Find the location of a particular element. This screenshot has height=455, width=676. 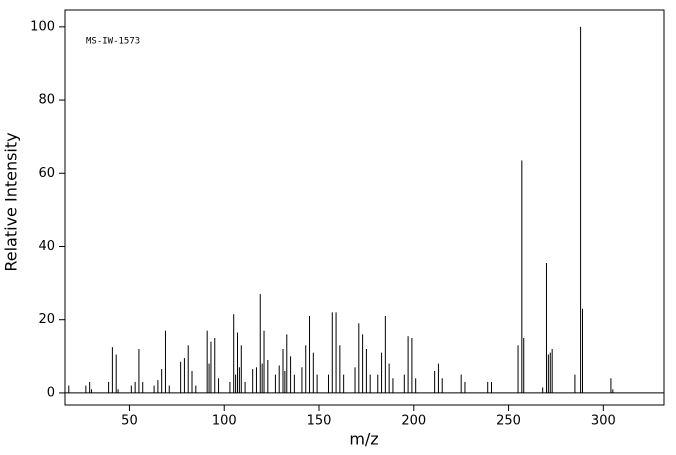

x-tick-label: 300 is located at coordinates (603, 421).